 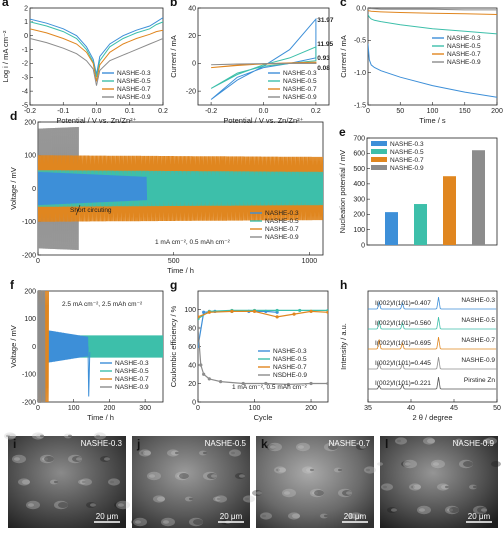 I want to click on sem-image-l: l NASHE-0.9 20 μm, so click(x=439, y=482).